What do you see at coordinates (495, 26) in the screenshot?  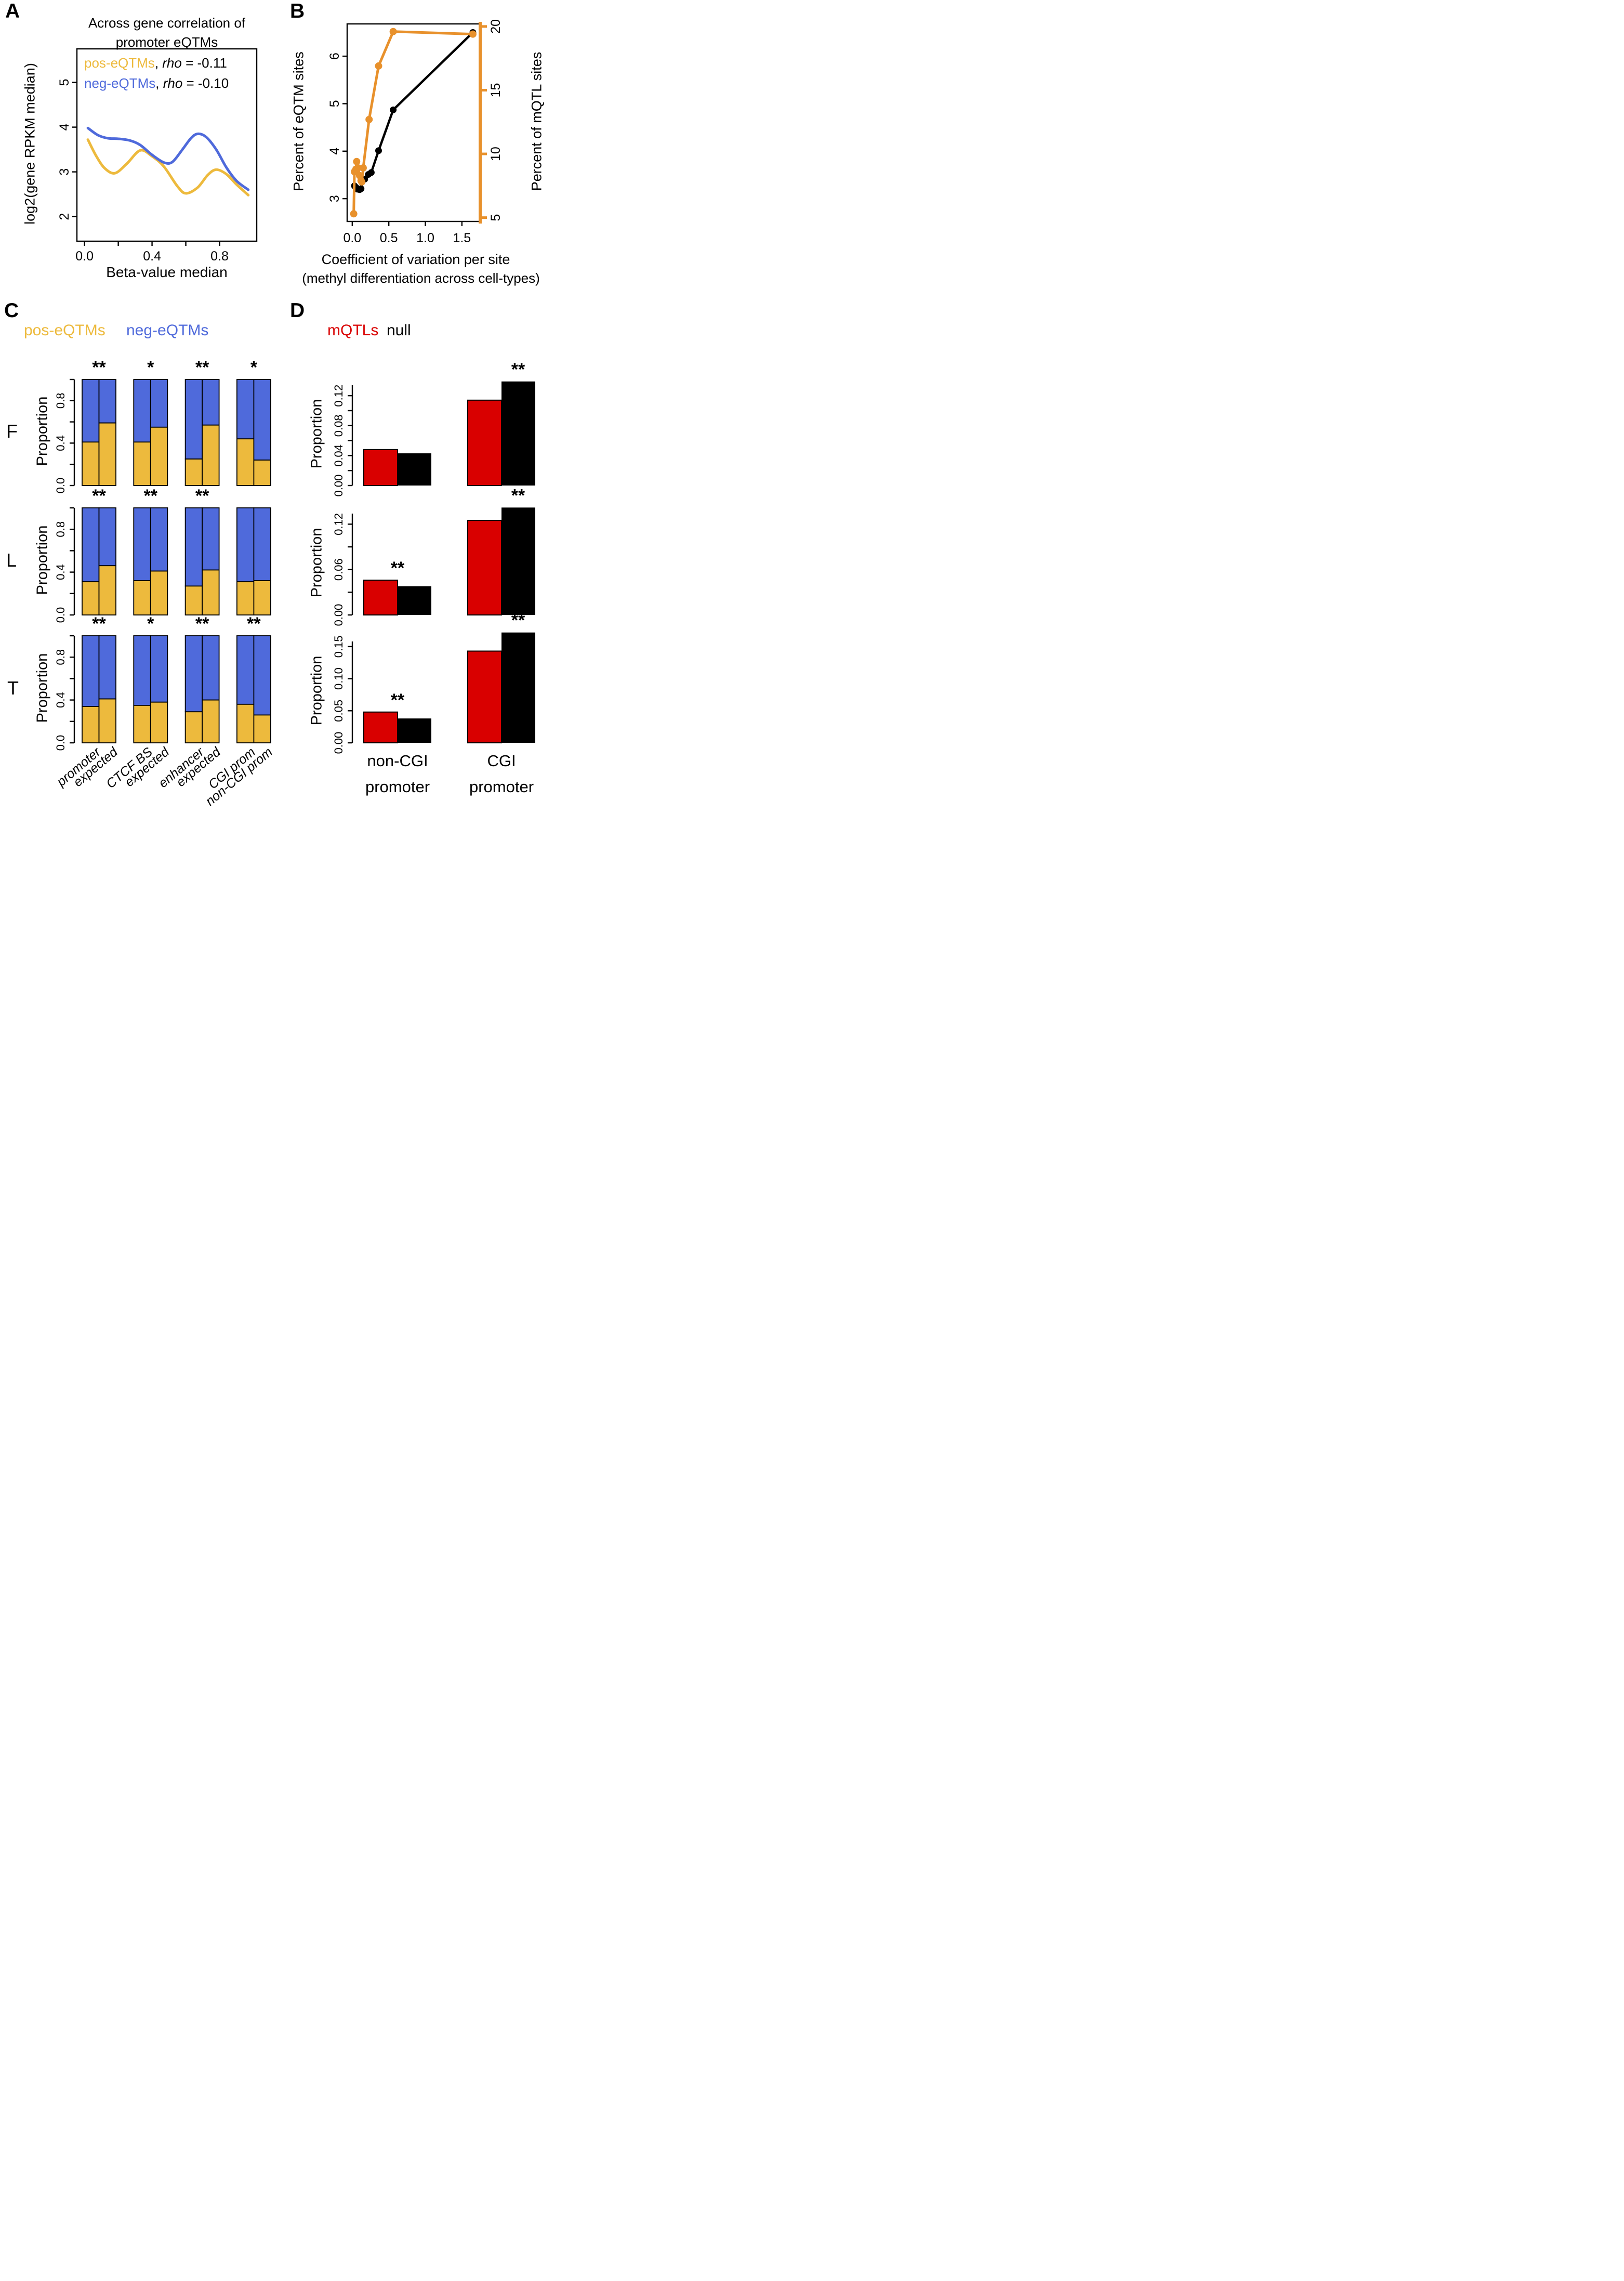 I see `svg-text: 20` at bounding box center [495, 26].